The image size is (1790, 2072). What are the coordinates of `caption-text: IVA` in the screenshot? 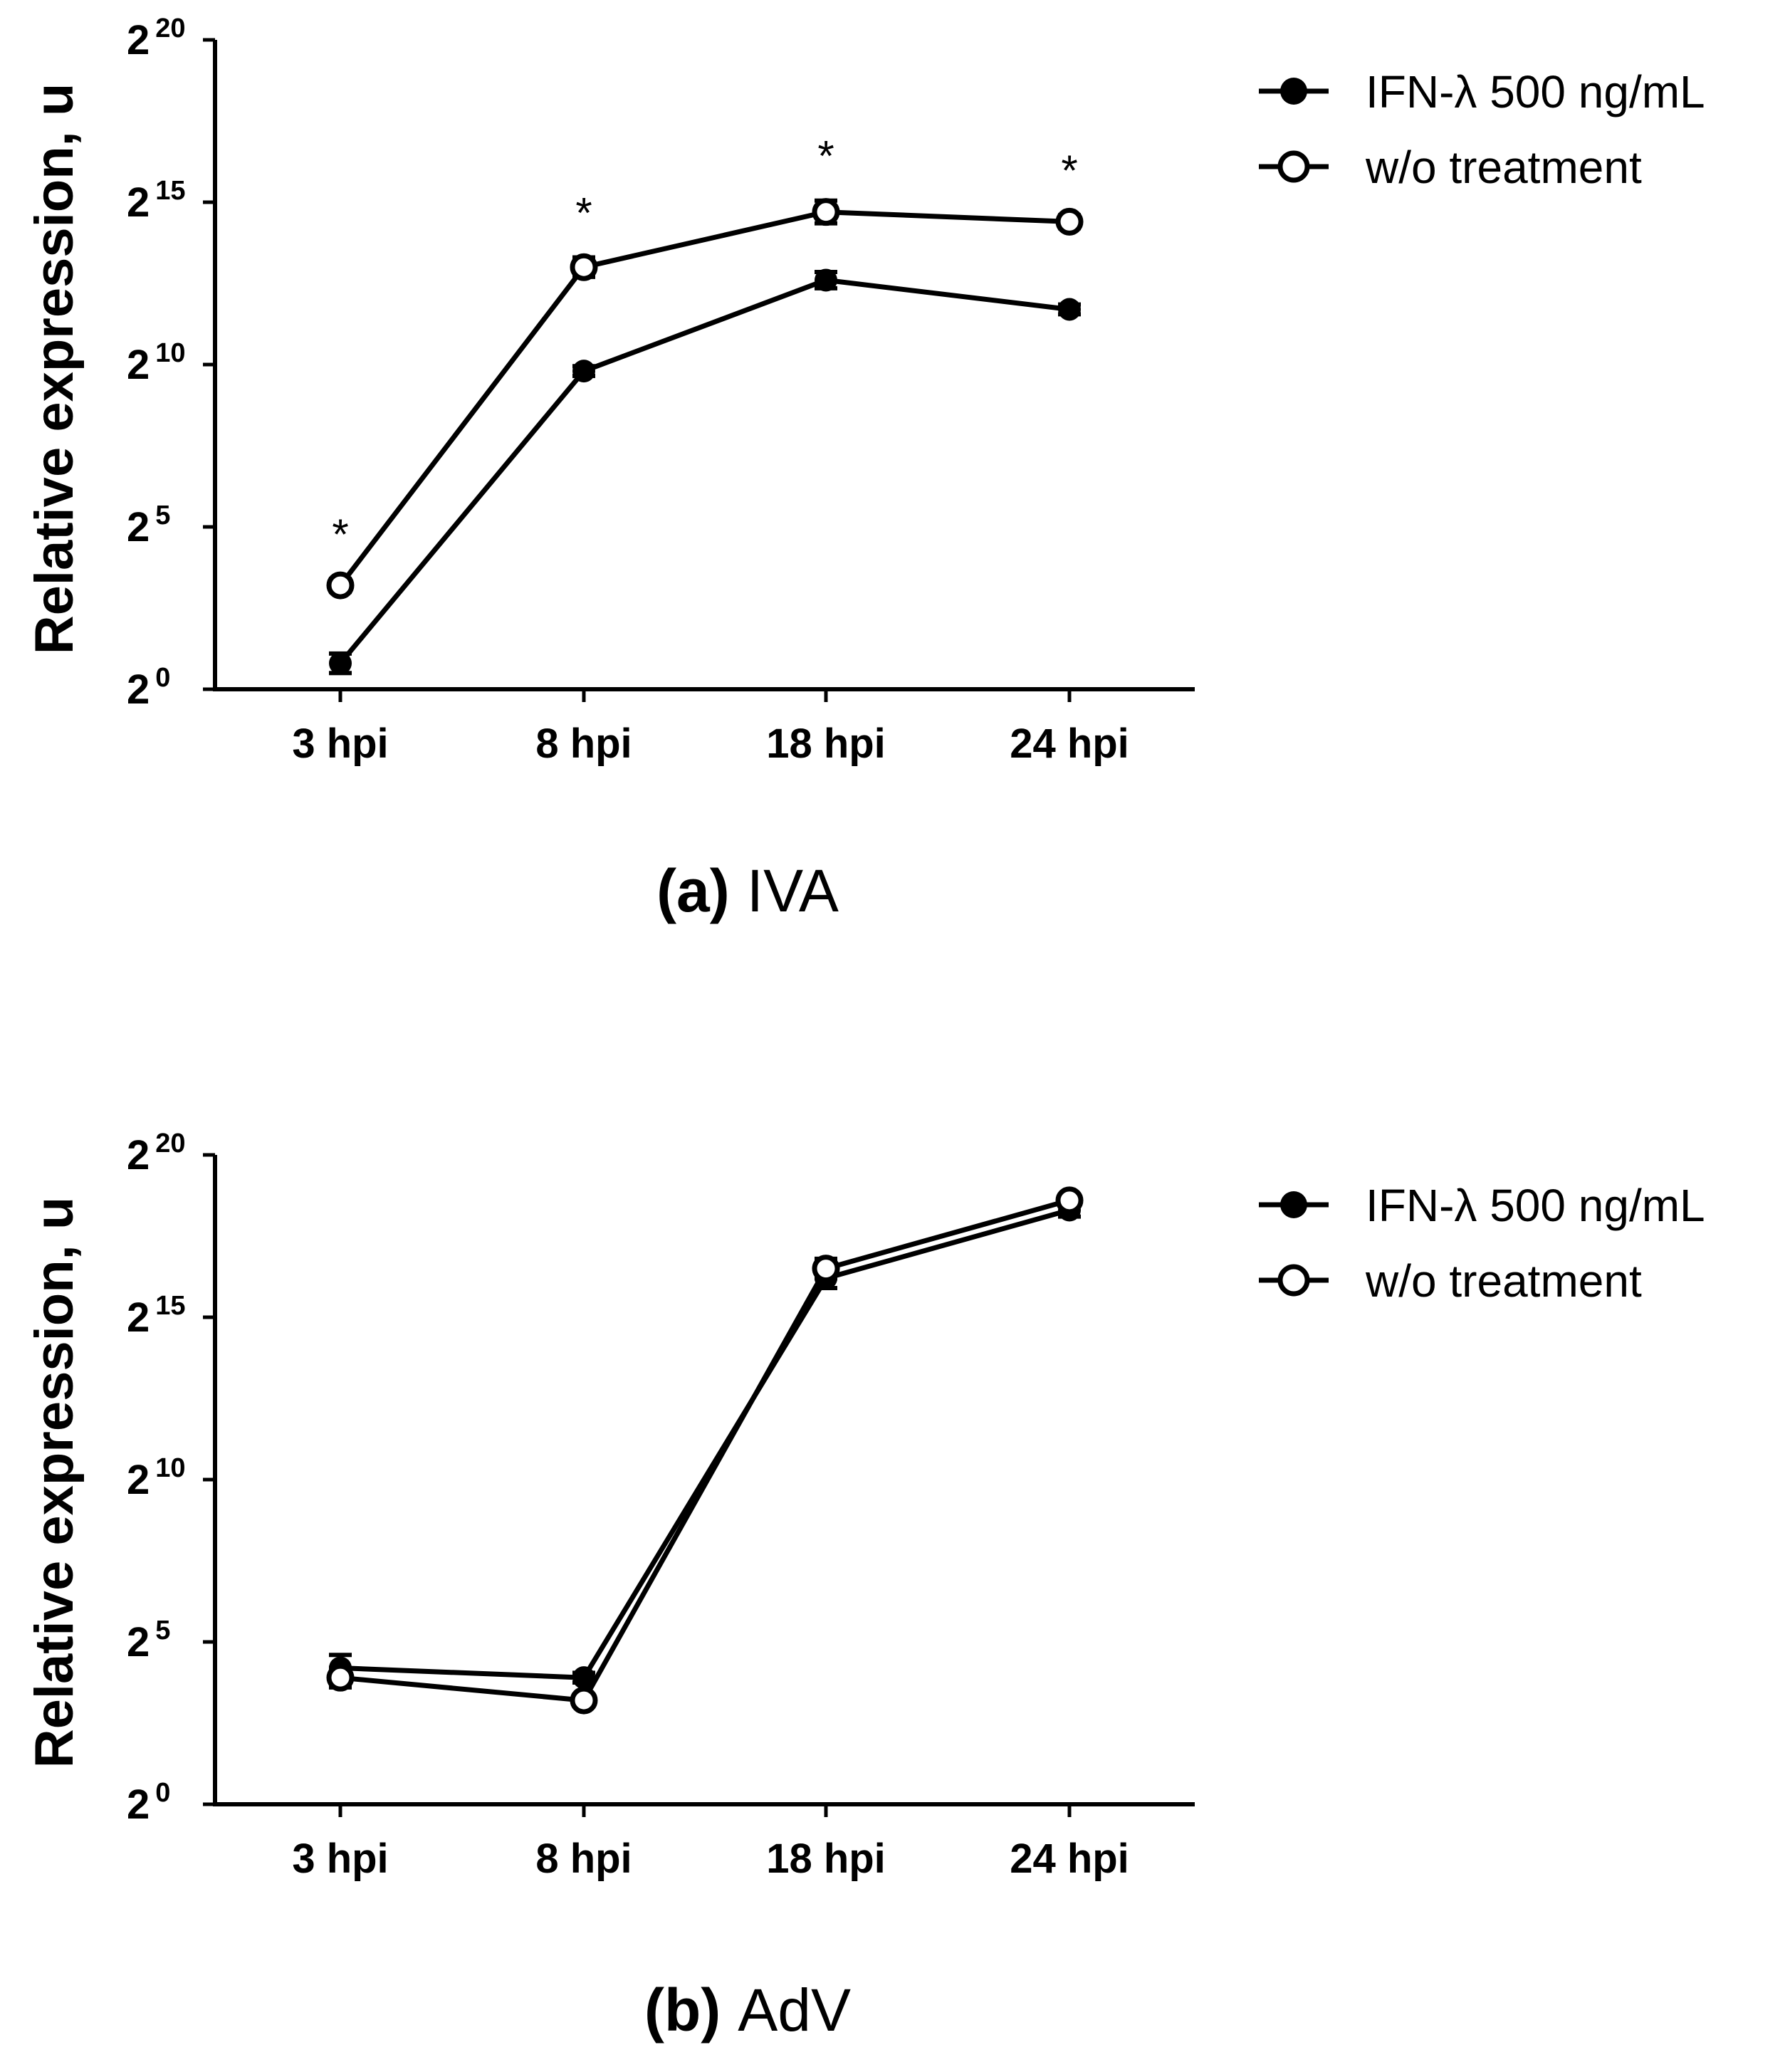 It's located at (793, 890).